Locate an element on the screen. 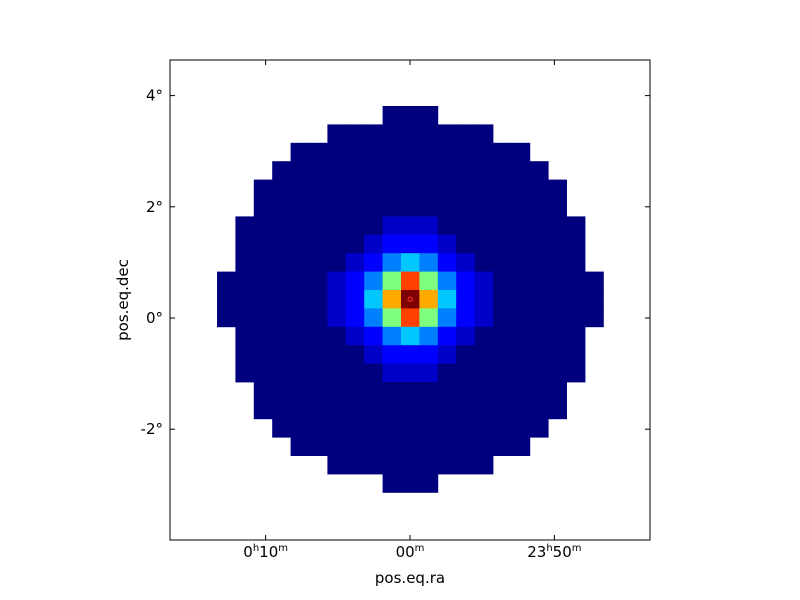 Image resolution: width=800 pixels, height=600 pixels. x-tick-label: 0h10m is located at coordinates (265, 552).